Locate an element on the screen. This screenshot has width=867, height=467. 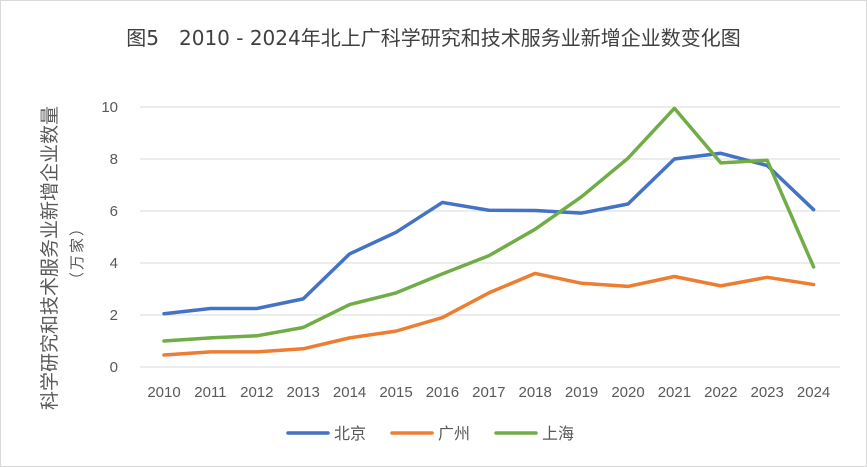
x-tick-label: 2024 is located at coordinates (813, 392).